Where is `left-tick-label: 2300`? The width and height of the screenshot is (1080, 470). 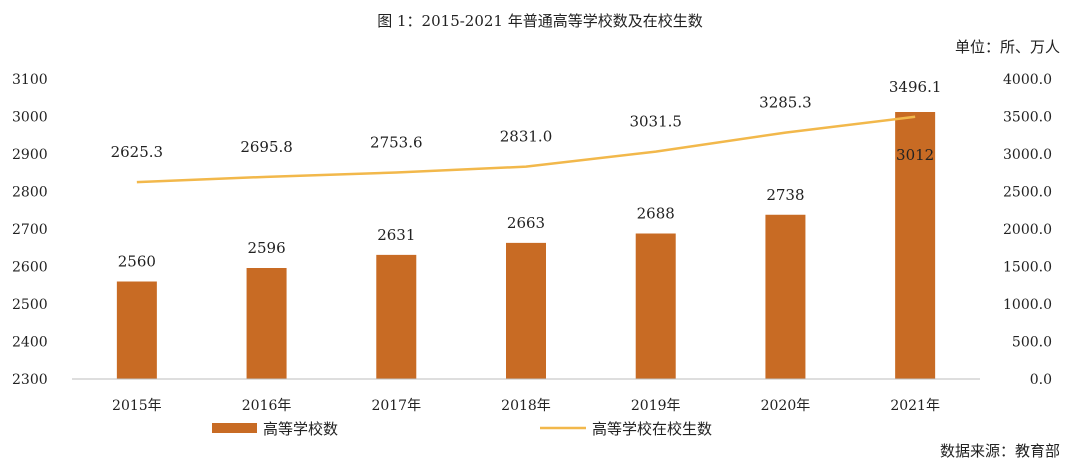
left-tick-label: 2300 is located at coordinates (30, 380).